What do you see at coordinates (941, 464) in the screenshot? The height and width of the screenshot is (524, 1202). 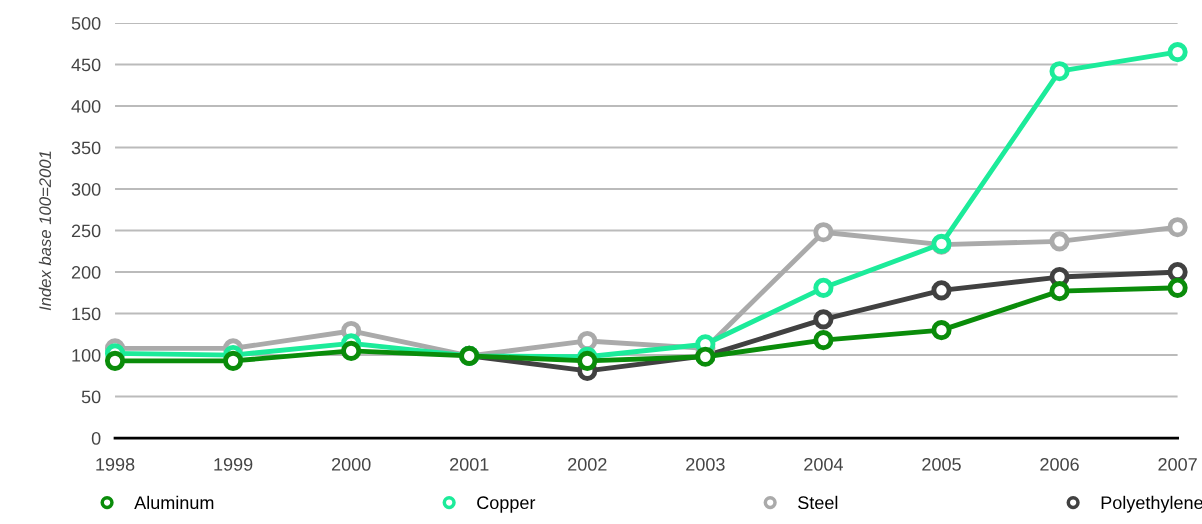 I see `x-tick-label: 2005` at bounding box center [941, 464].